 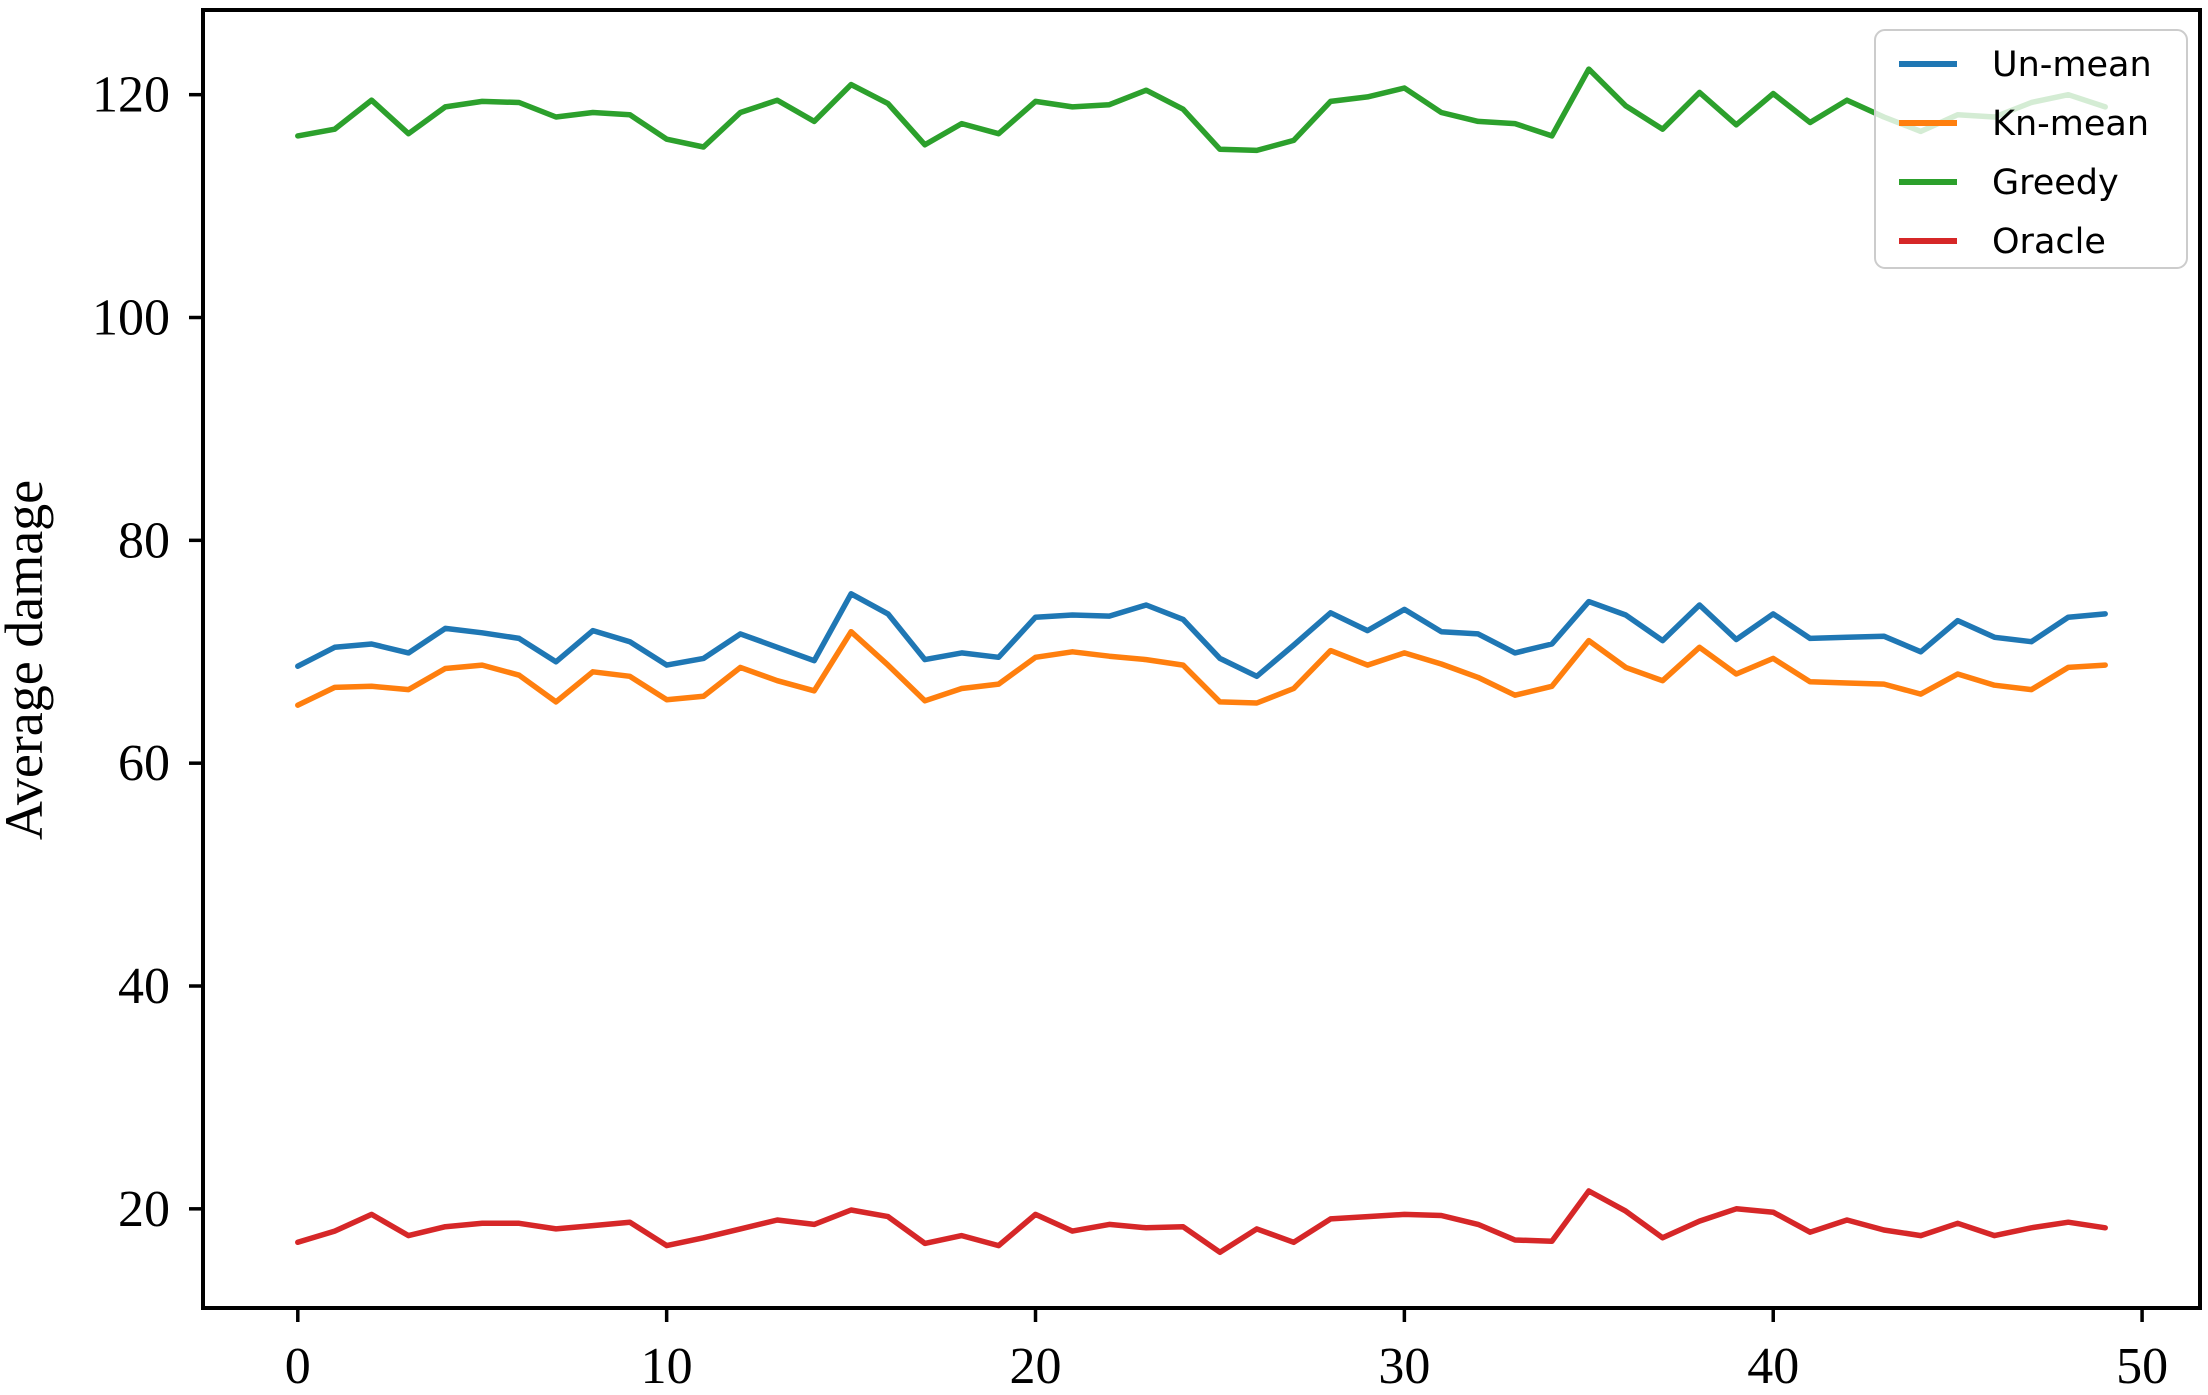 I want to click on series-line-greedy, so click(x=1201, y=110).